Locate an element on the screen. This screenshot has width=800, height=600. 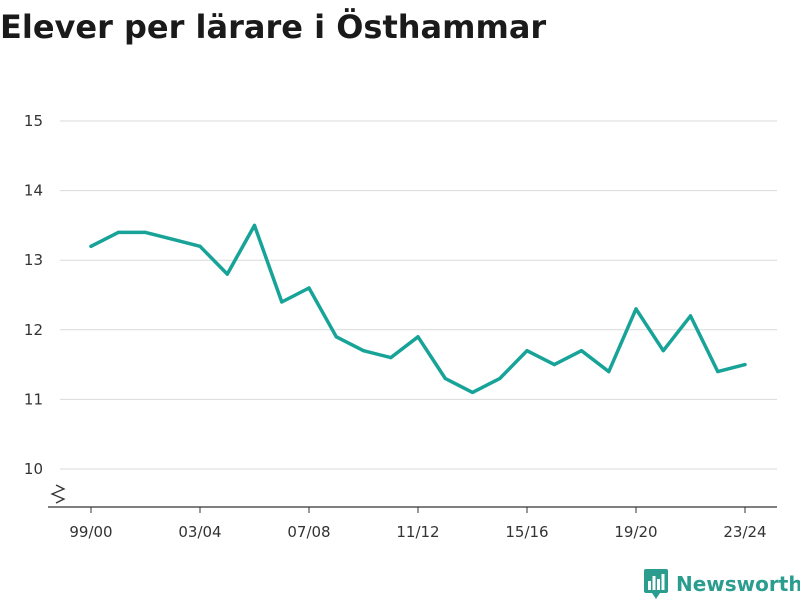
x-tick-label: 03/04 is located at coordinates (199, 532).